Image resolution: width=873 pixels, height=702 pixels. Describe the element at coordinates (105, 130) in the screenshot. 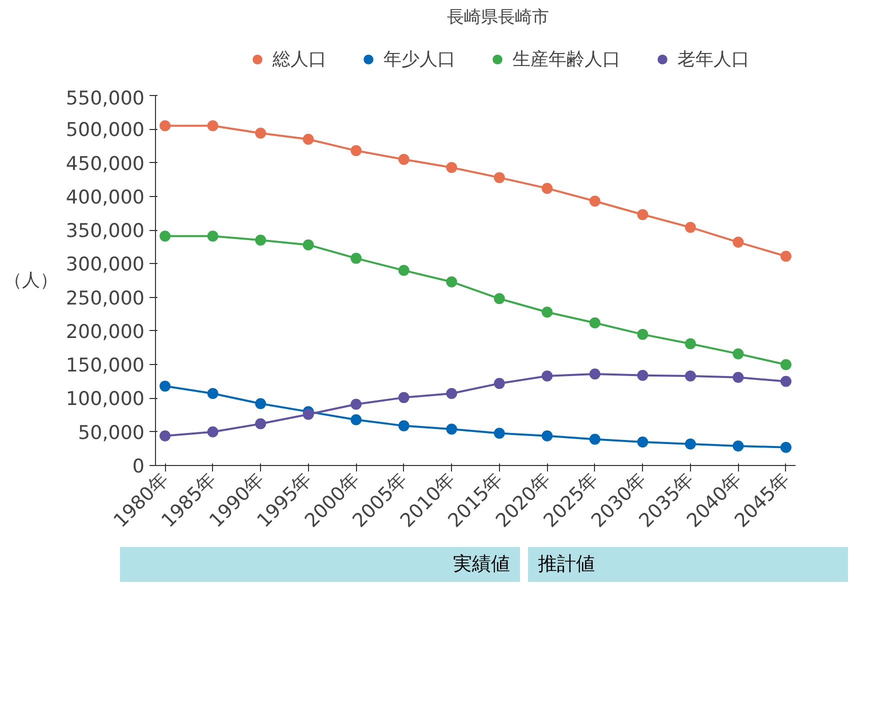

I see `y-tick-label: 500,000` at that location.